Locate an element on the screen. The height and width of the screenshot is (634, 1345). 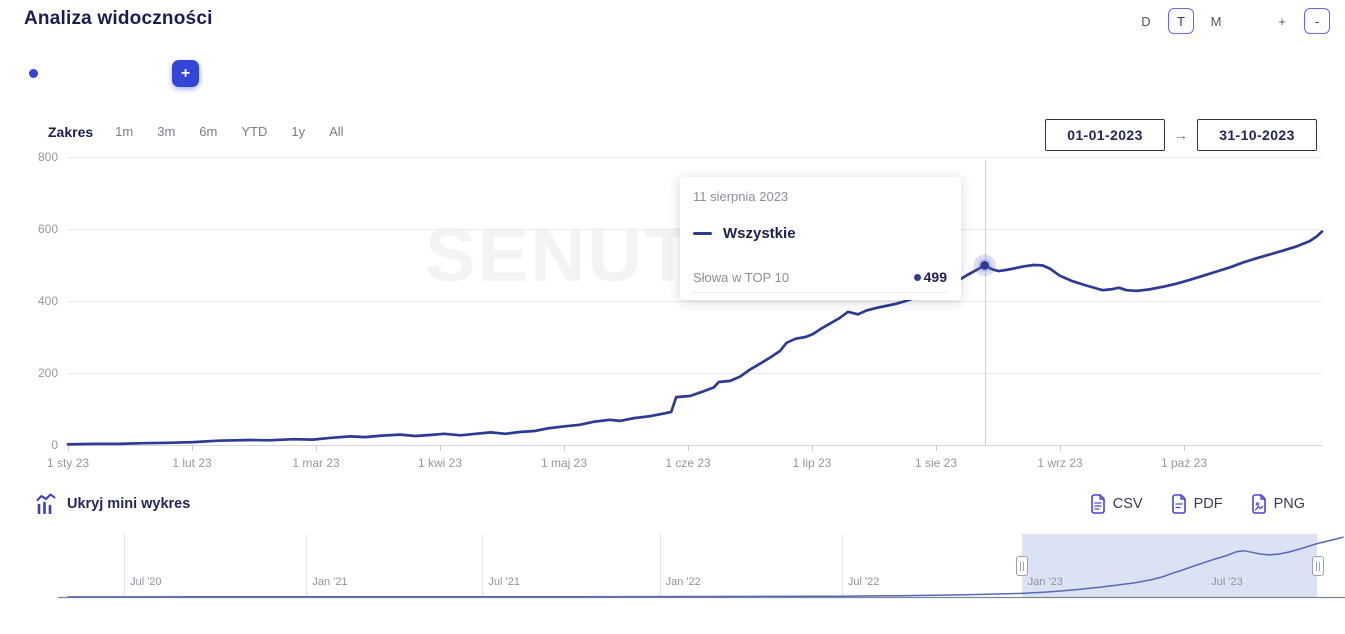
range-presets-bar: Zakres 1m 3m 6m YTD 1y All is located at coordinates (208, 132).